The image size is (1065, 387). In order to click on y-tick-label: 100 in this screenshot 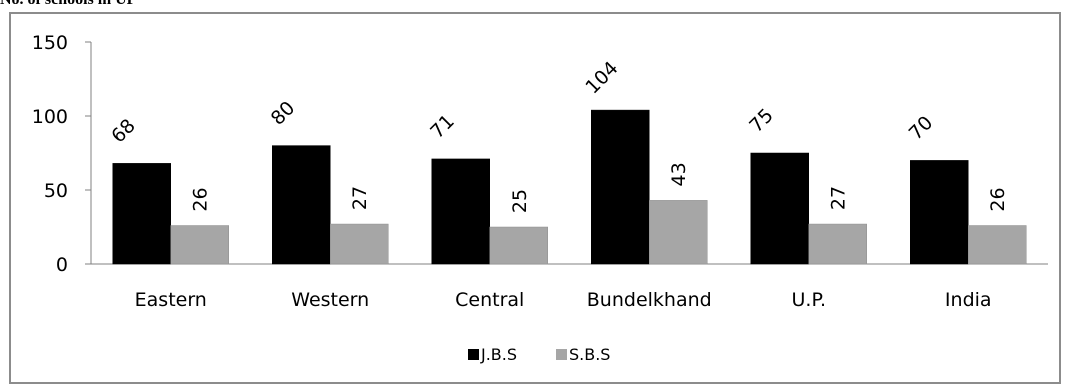, I will do `click(50, 117)`.